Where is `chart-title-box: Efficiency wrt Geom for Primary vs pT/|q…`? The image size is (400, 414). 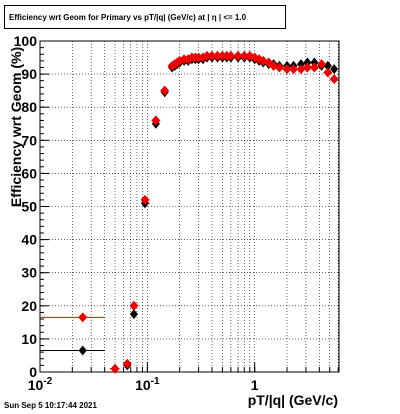 chart-title-box: Efficiency wrt Geom for Primary vs pT/|q… is located at coordinates (145, 17).